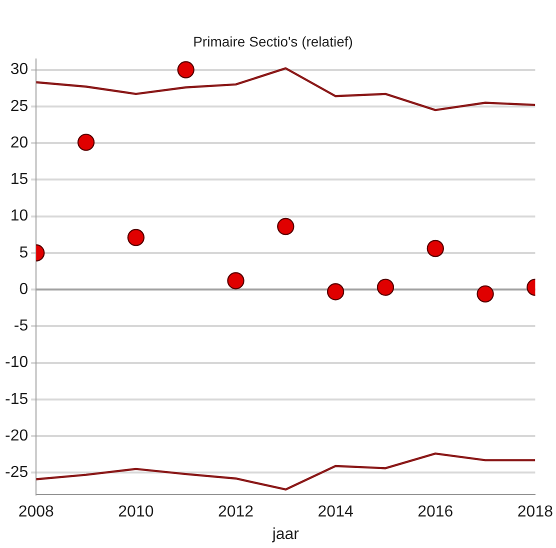 Image resolution: width=556 pixels, height=548 pixels. What do you see at coordinates (19, 216) in the screenshot?
I see `y-tick-label: 10` at bounding box center [19, 216].